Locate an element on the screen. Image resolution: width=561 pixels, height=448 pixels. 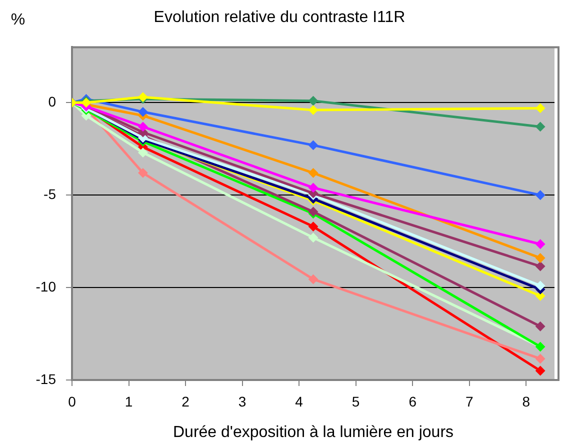
x-tick-label: 5 is located at coordinates (356, 401).